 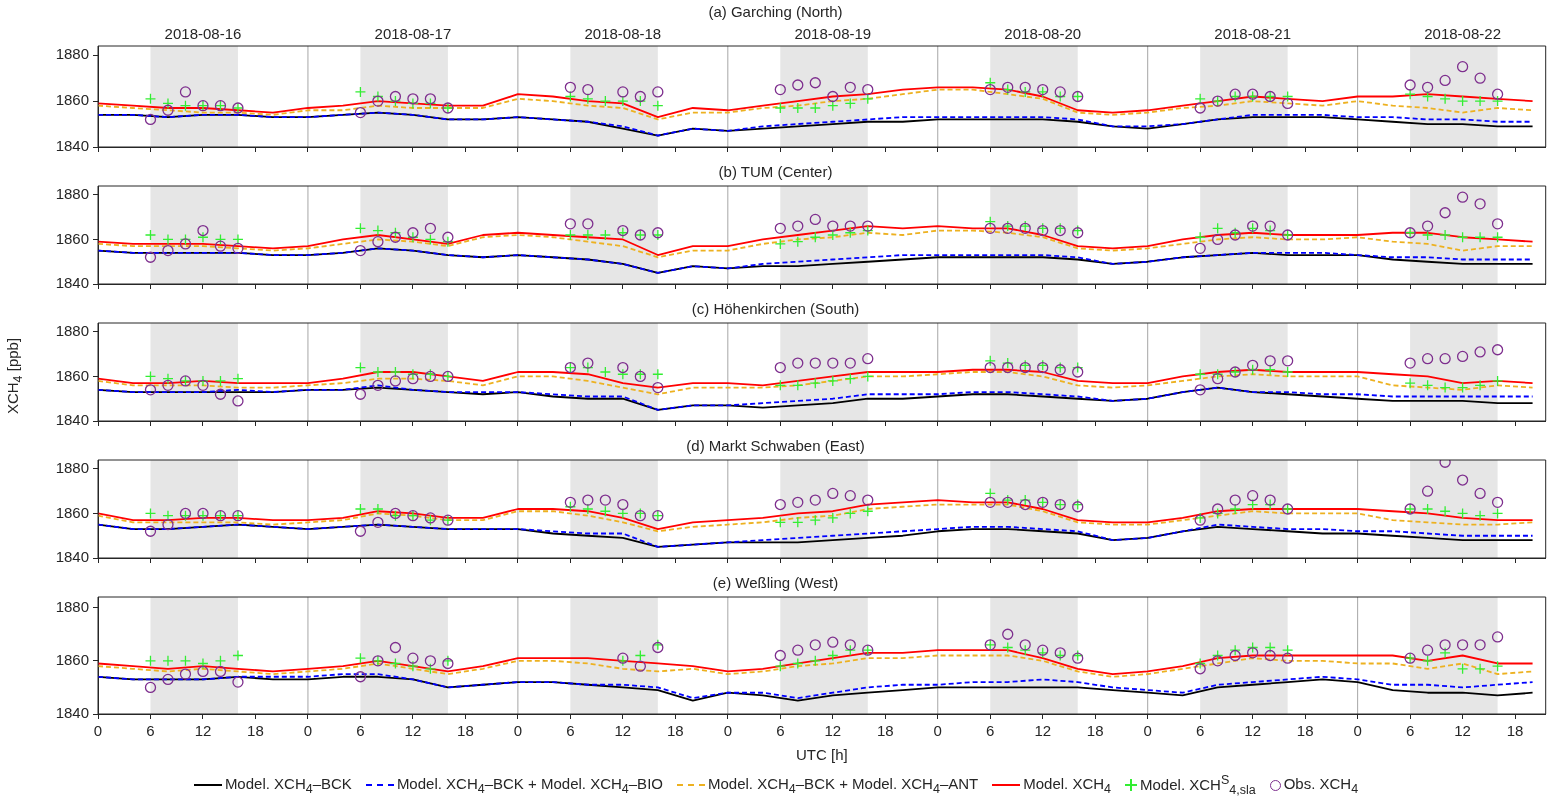 I want to click on x2-tick-label: 2018-08-17, so click(x=413, y=34).